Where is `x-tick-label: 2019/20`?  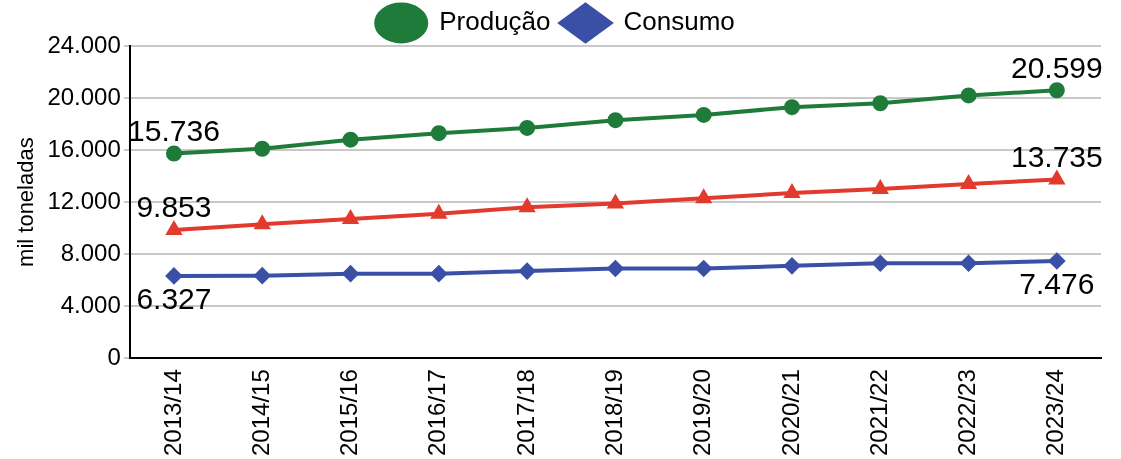
x-tick-label: 2019/20 is located at coordinates (702, 413).